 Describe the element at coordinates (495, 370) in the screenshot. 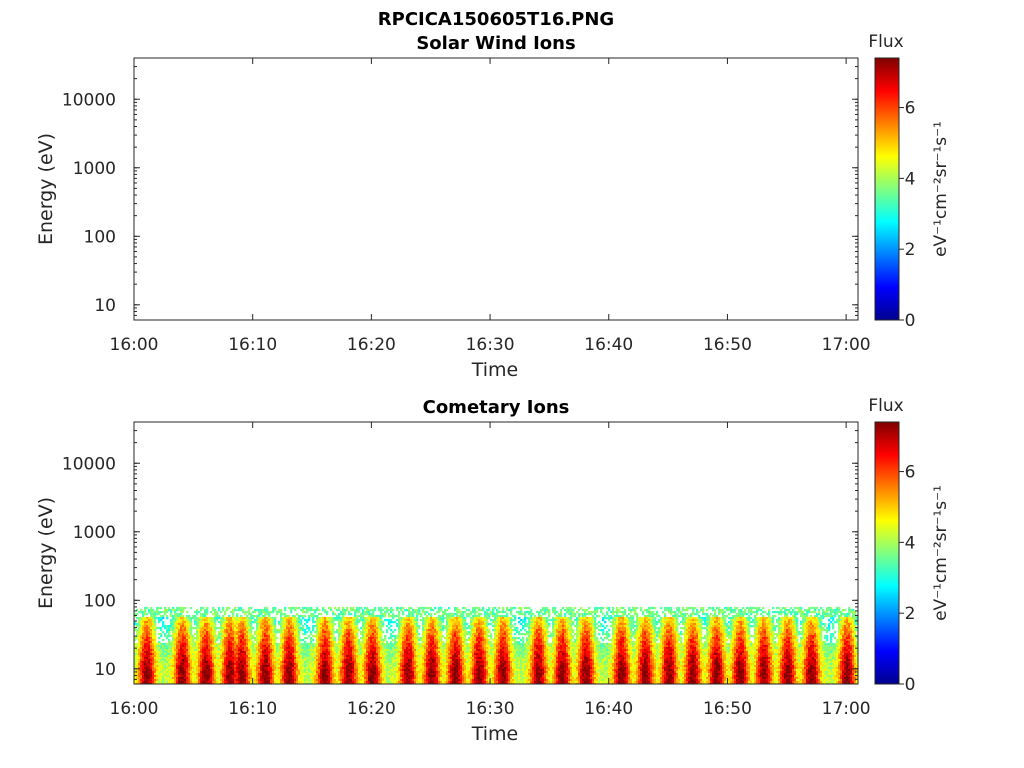

I see `x-axis-label: Time` at that location.